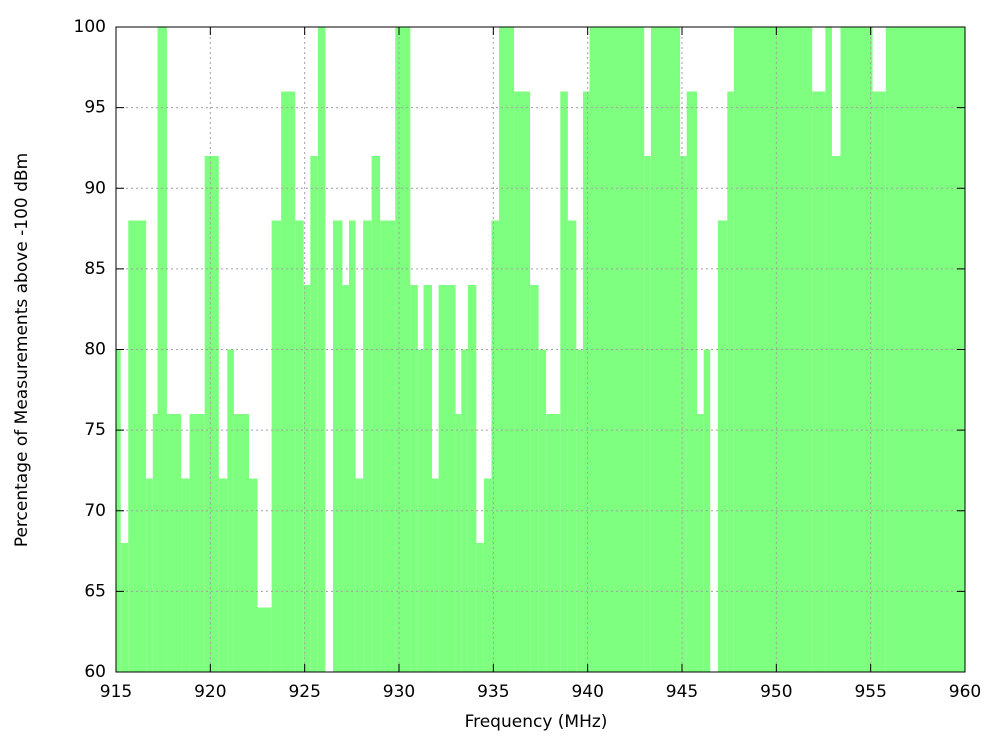 This screenshot has height=749, width=992. Describe the element at coordinates (304, 692) in the screenshot. I see `x-tick-label: 925` at that location.